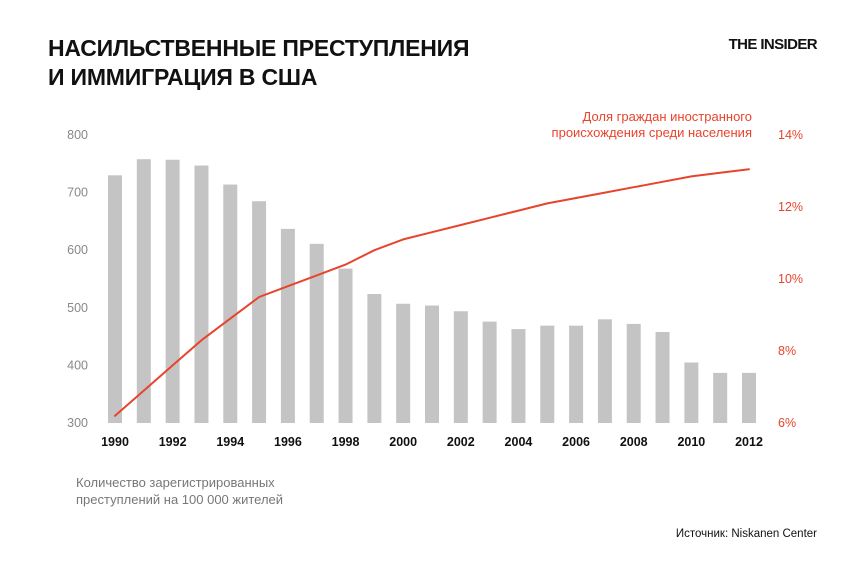  Describe the element at coordinates (746, 534) in the screenshot. I see `source-note: Источник: Niskanen Center` at that location.